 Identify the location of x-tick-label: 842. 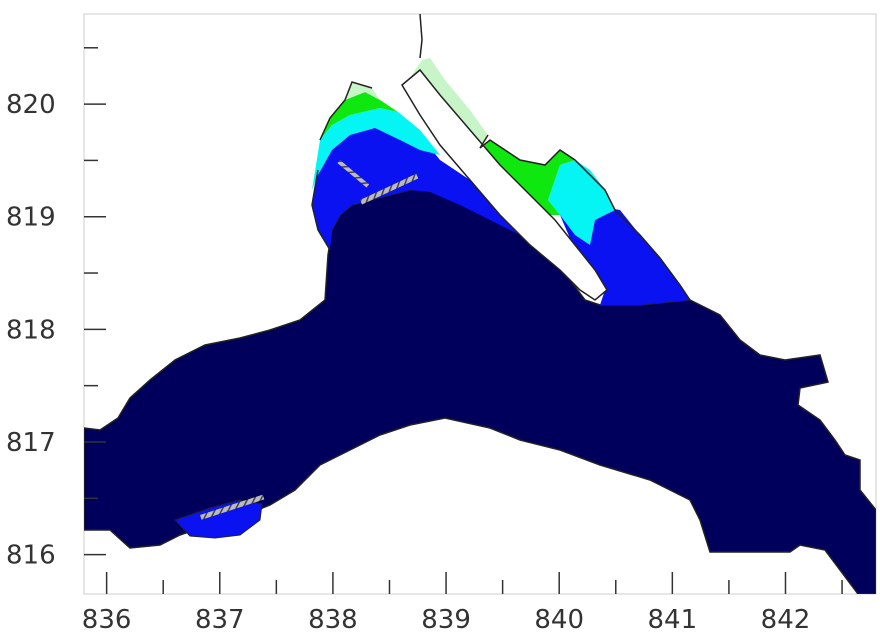
(786, 620).